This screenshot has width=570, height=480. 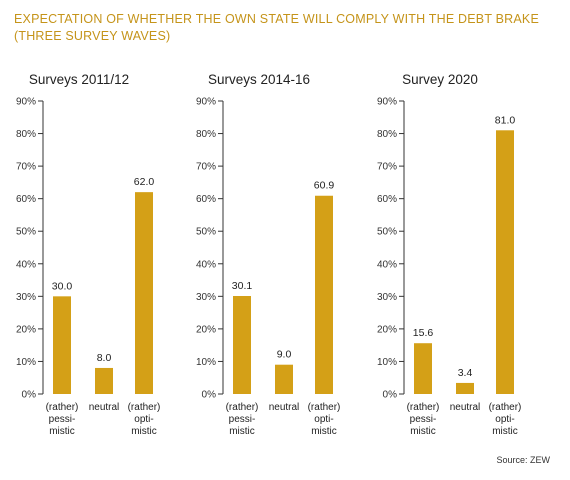 What do you see at coordinates (259, 79) in the screenshot?
I see `panel-title-2: Surveys 2014-16` at bounding box center [259, 79].